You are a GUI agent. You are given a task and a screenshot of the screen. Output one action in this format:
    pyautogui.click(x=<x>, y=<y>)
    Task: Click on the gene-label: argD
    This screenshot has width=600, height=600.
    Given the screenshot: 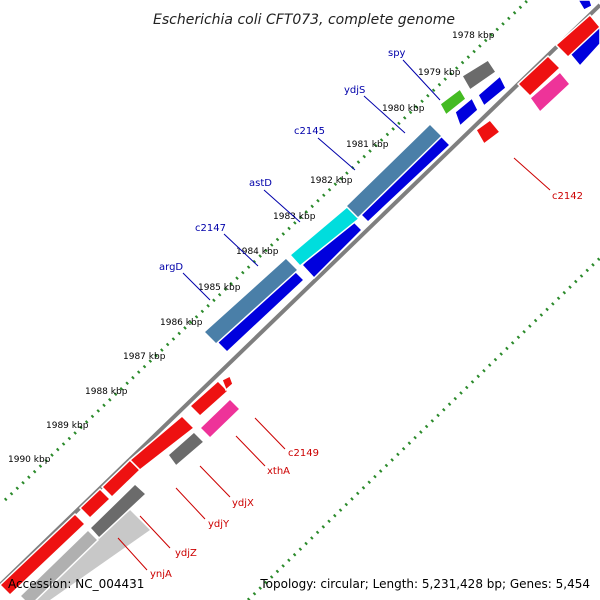 What is the action you would take?
    pyautogui.click(x=171, y=267)
    